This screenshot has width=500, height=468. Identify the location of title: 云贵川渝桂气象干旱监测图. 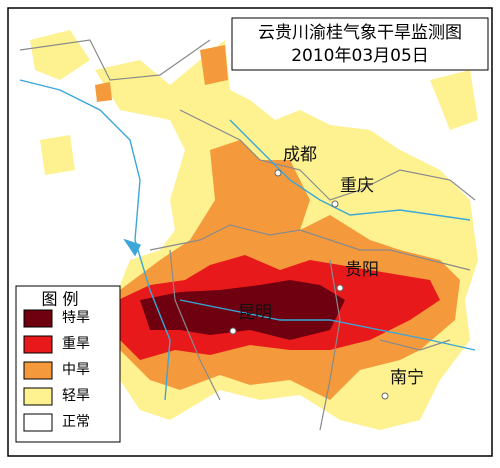
(360, 33).